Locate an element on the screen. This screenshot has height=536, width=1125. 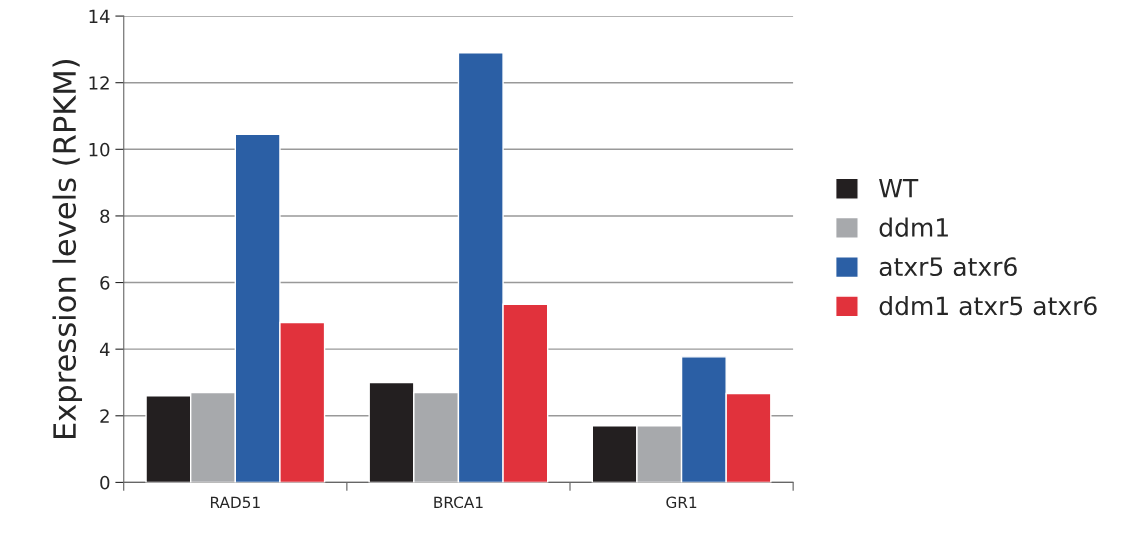
legend-label: ddm1 atxr5 atxr6 is located at coordinates (988, 305).